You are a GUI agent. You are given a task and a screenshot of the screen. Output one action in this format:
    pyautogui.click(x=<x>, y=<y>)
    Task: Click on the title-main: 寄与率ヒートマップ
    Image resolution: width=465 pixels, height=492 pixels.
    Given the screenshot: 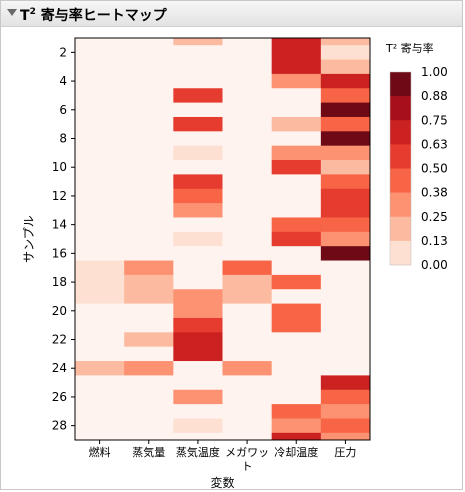 What is the action you would take?
    pyautogui.click(x=101, y=16)
    